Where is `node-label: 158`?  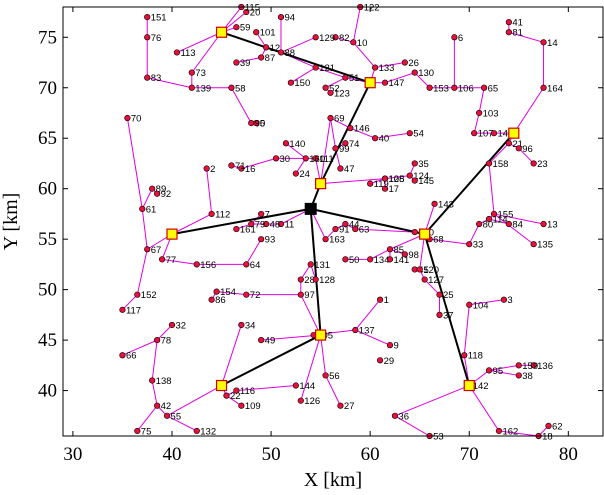
node-label: 158 is located at coordinates (501, 164).